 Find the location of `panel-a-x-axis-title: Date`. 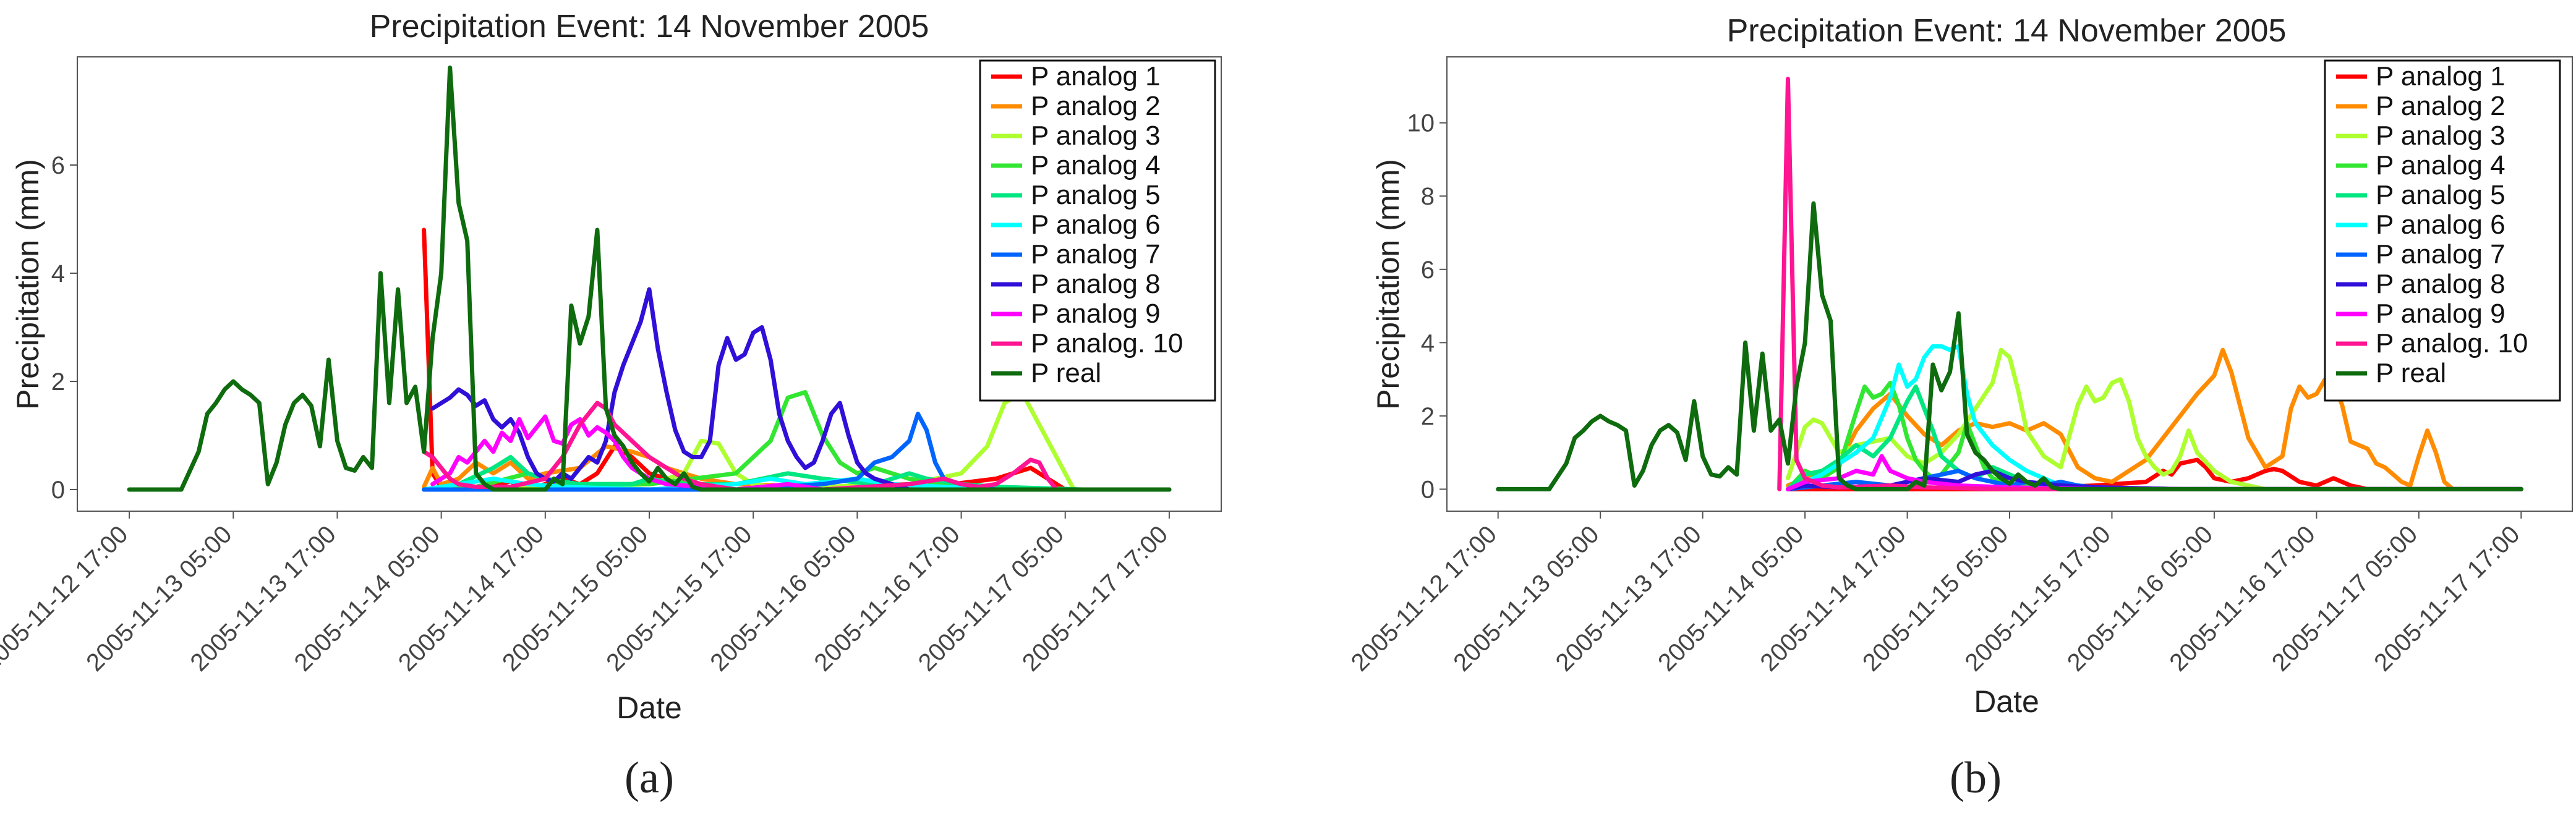

panel-a-x-axis-title: Date is located at coordinates (649, 707).